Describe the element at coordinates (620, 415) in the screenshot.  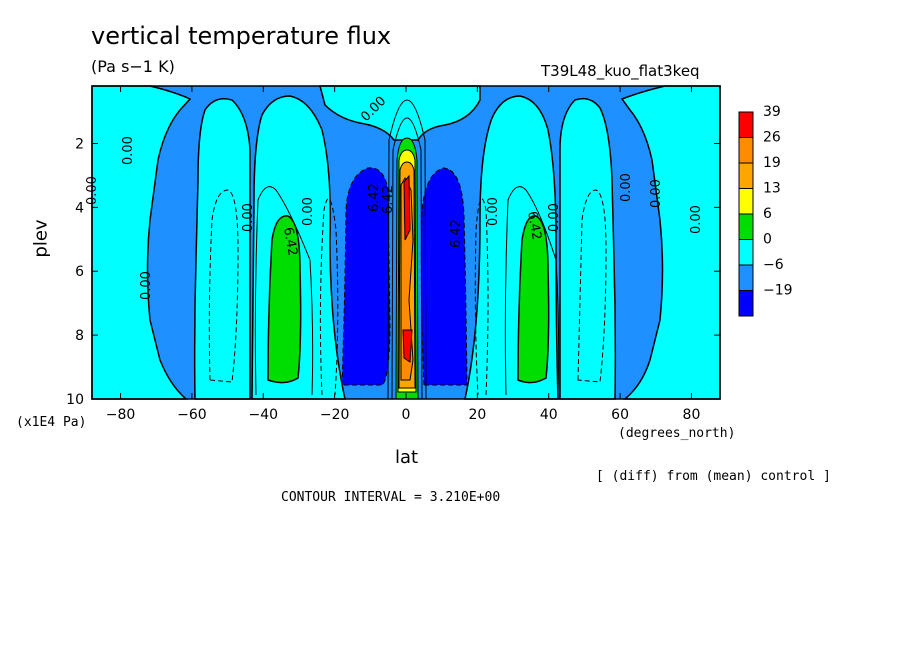
I see `x-tick-label: 60` at that location.